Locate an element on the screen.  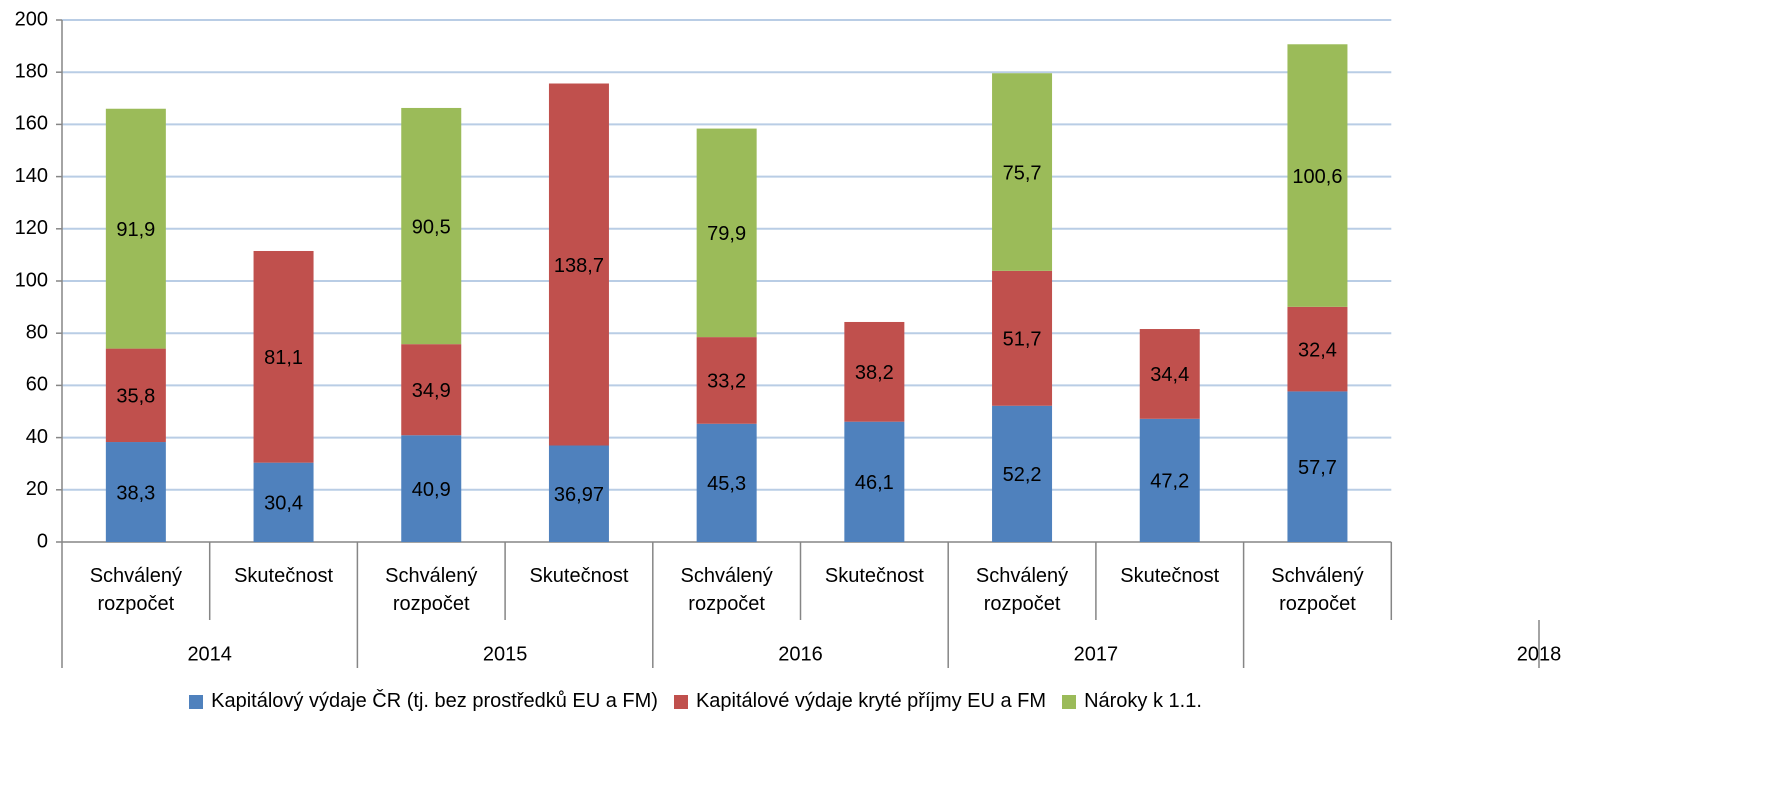
data-label: 36,97 is located at coordinates (579, 495).